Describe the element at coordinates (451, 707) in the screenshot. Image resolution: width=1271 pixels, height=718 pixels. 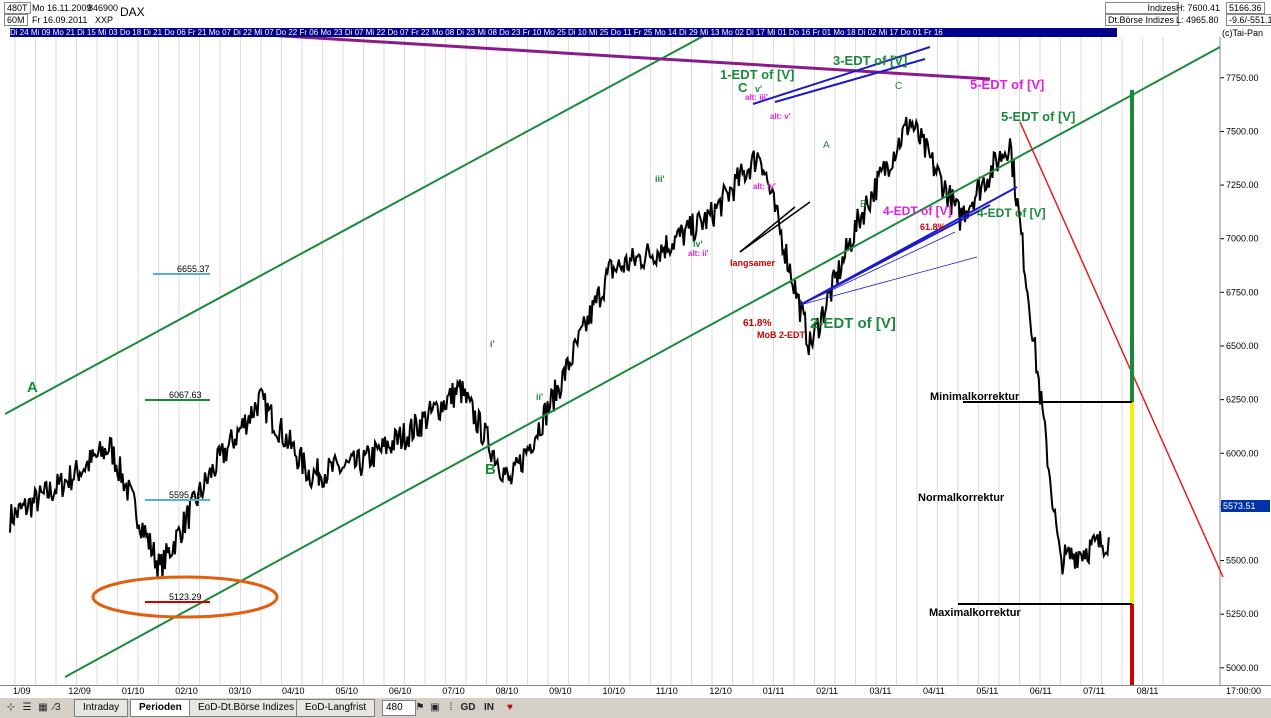
I see `bars-icon: ⁞` at that location.